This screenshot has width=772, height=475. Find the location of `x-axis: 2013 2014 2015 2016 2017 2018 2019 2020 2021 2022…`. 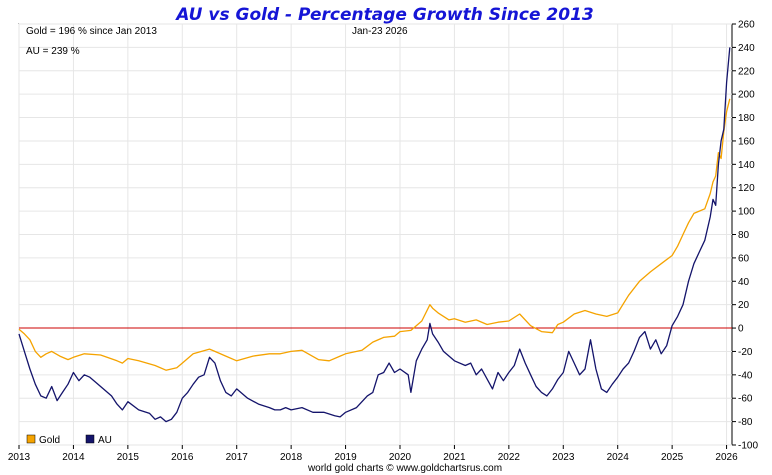

x-axis: 2013 2014 2015 2016 2017 2018 2019 2020 2021 2022… is located at coordinates (373, 454).